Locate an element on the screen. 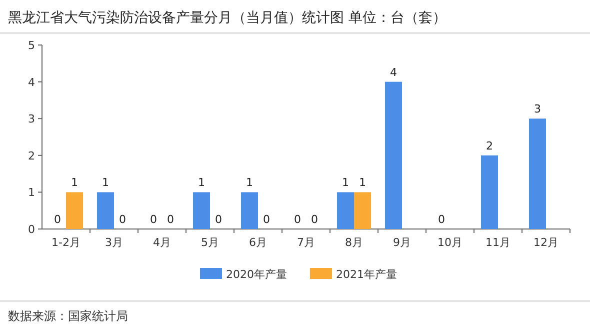 The width and height of the screenshot is (590, 330). y-tick-label: 3 is located at coordinates (31, 119).